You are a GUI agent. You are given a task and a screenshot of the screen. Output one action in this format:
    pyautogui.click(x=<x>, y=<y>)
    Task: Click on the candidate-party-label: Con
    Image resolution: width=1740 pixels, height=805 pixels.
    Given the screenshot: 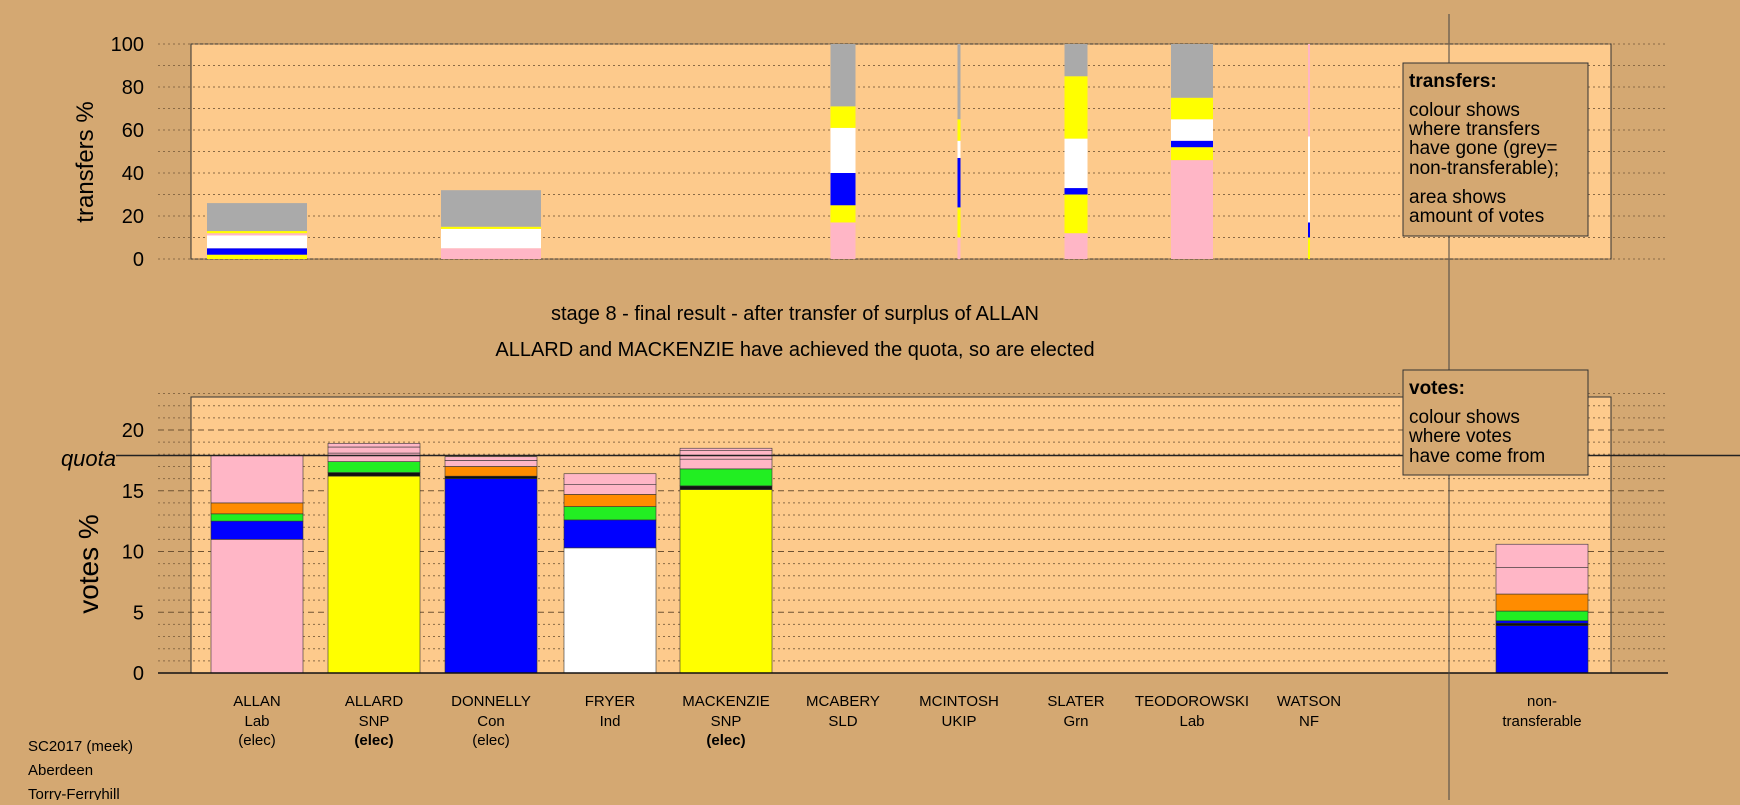 What is the action you would take?
    pyautogui.click(x=491, y=721)
    